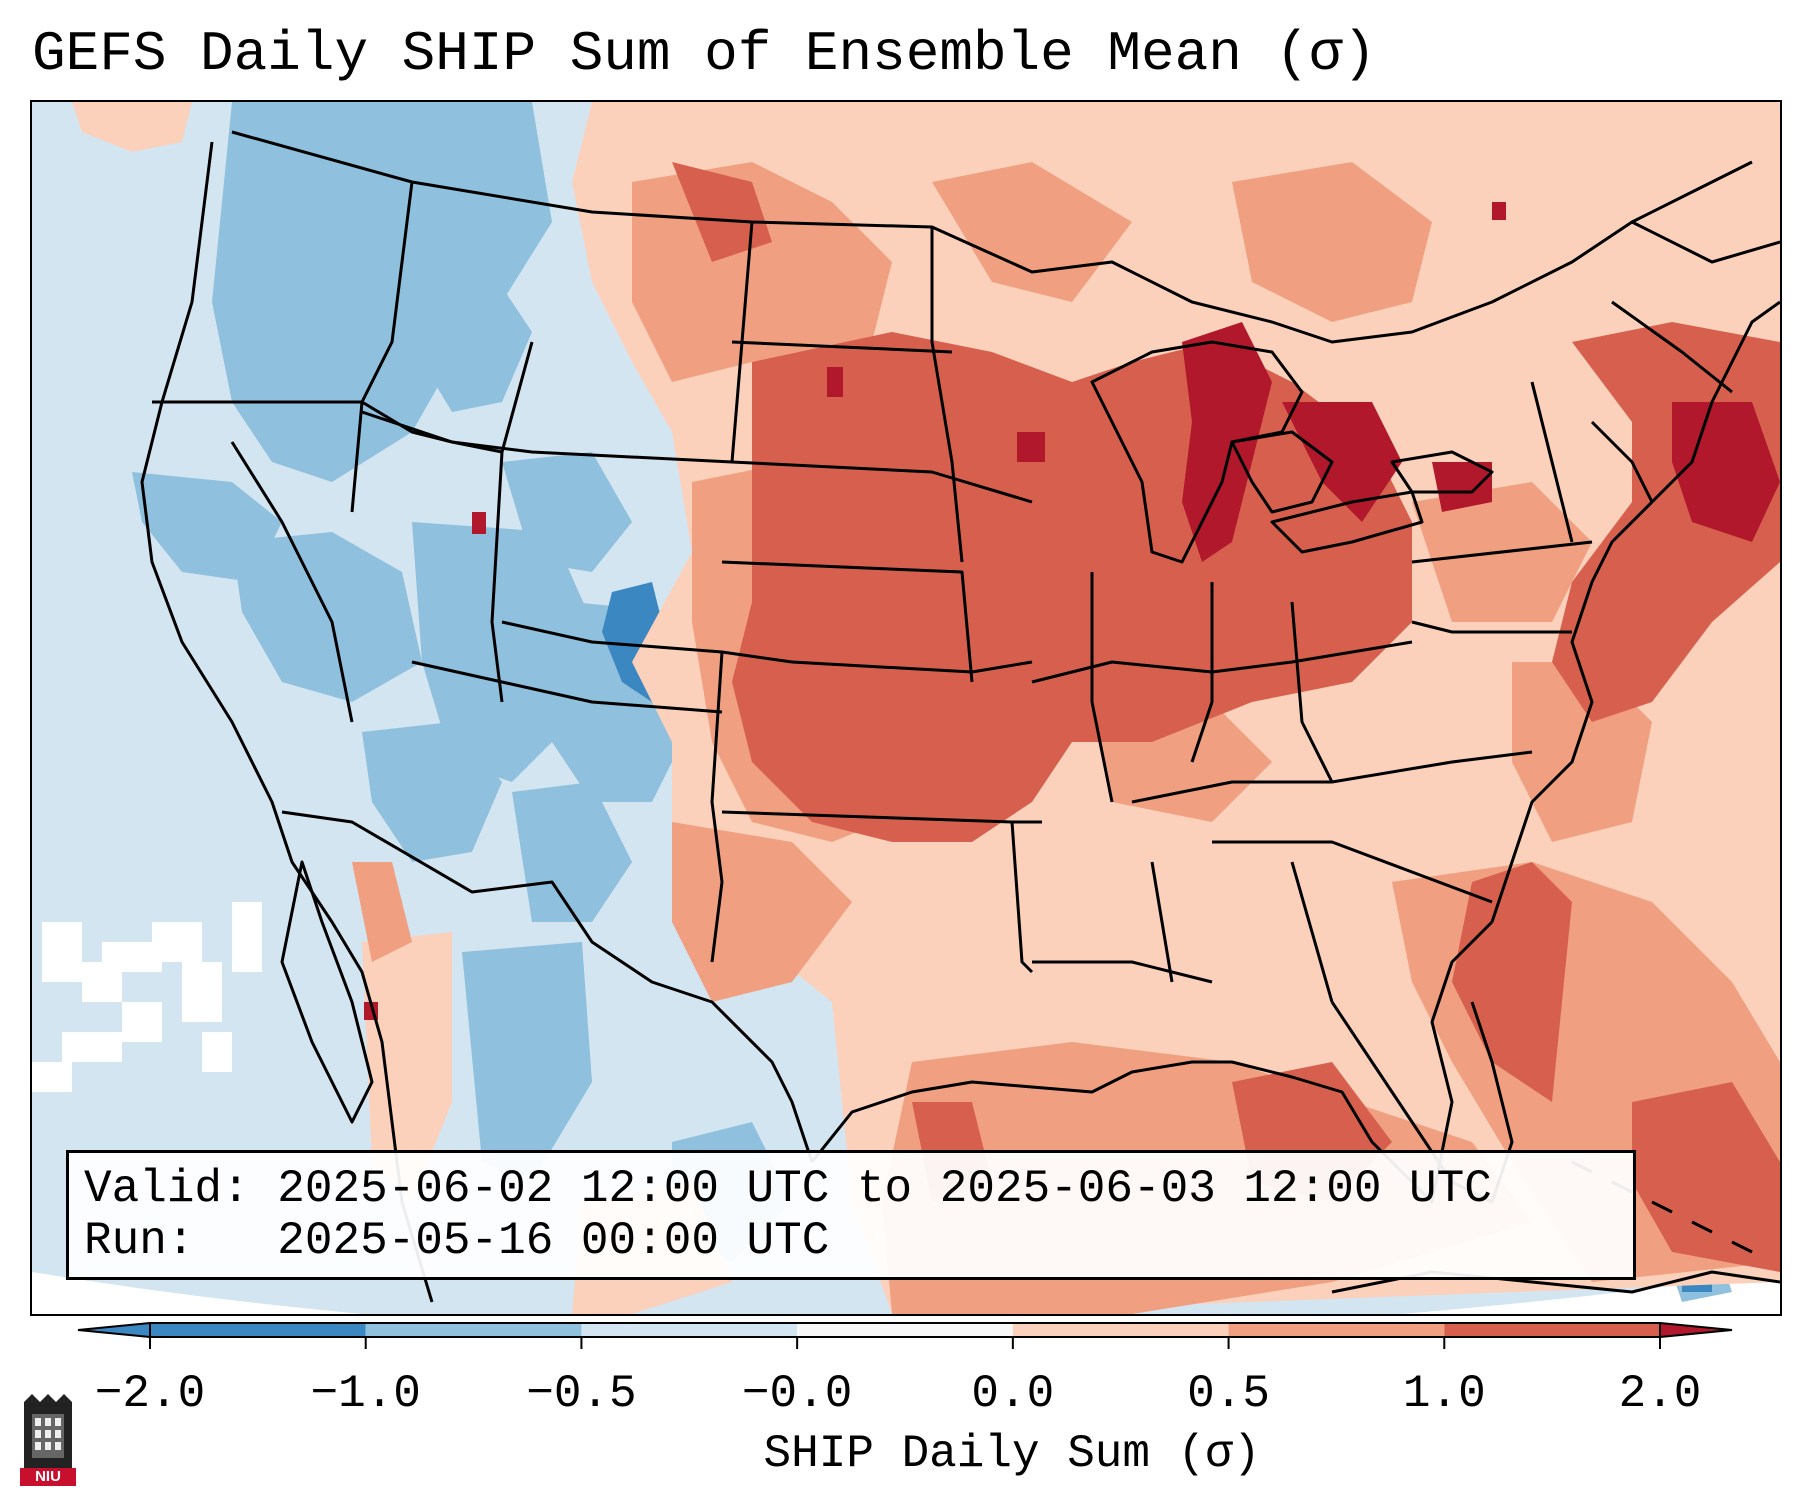 Image resolution: width=1803 pixels, height=1506 pixels. What do you see at coordinates (797, 1394) in the screenshot?
I see `colorbar-tick-label: −0.0` at bounding box center [797, 1394].